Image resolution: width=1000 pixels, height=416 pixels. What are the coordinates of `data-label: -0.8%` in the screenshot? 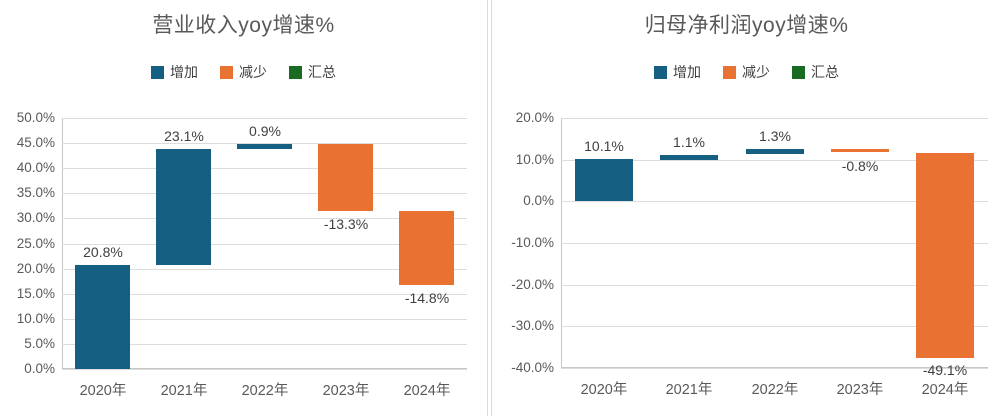 It's located at (860, 166).